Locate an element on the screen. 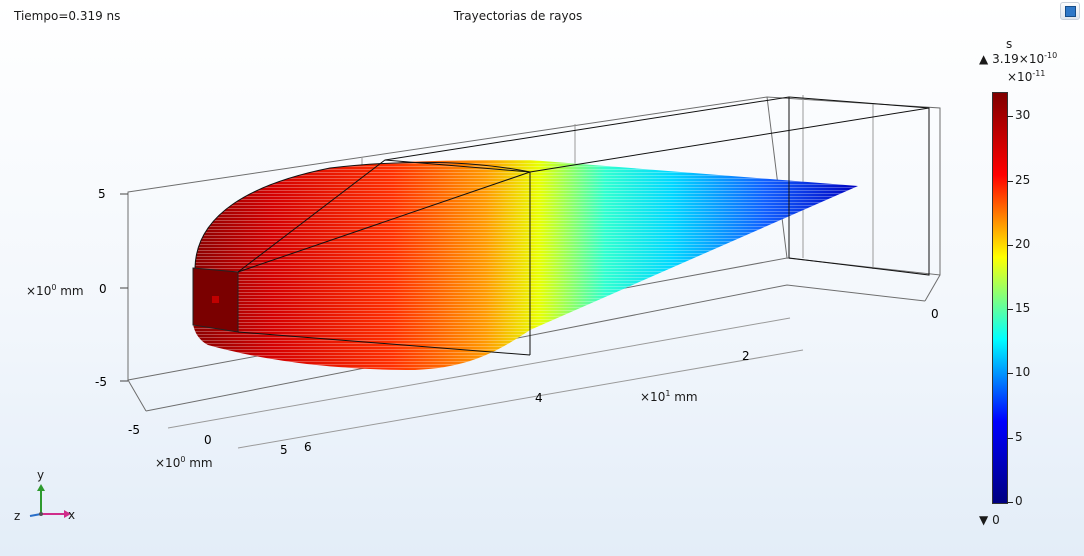 The height and width of the screenshot is (556, 1084). x-tick-4: 4 is located at coordinates (539, 398).